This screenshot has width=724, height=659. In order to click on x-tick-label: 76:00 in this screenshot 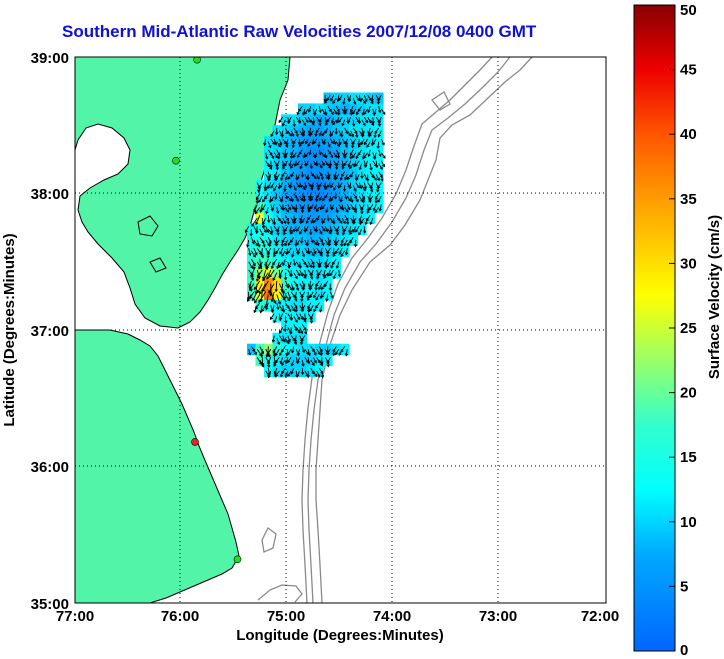, I will do `click(180, 616)`.